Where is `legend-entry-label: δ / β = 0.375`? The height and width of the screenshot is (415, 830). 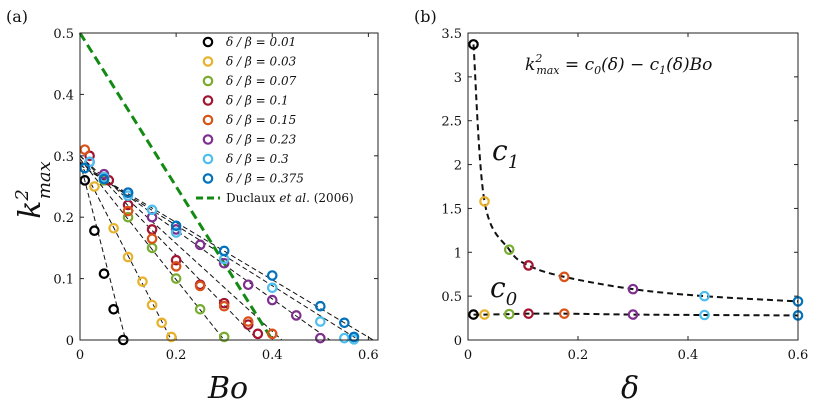
legend-entry-label: δ / β = 0.375 is located at coordinates (265, 179).